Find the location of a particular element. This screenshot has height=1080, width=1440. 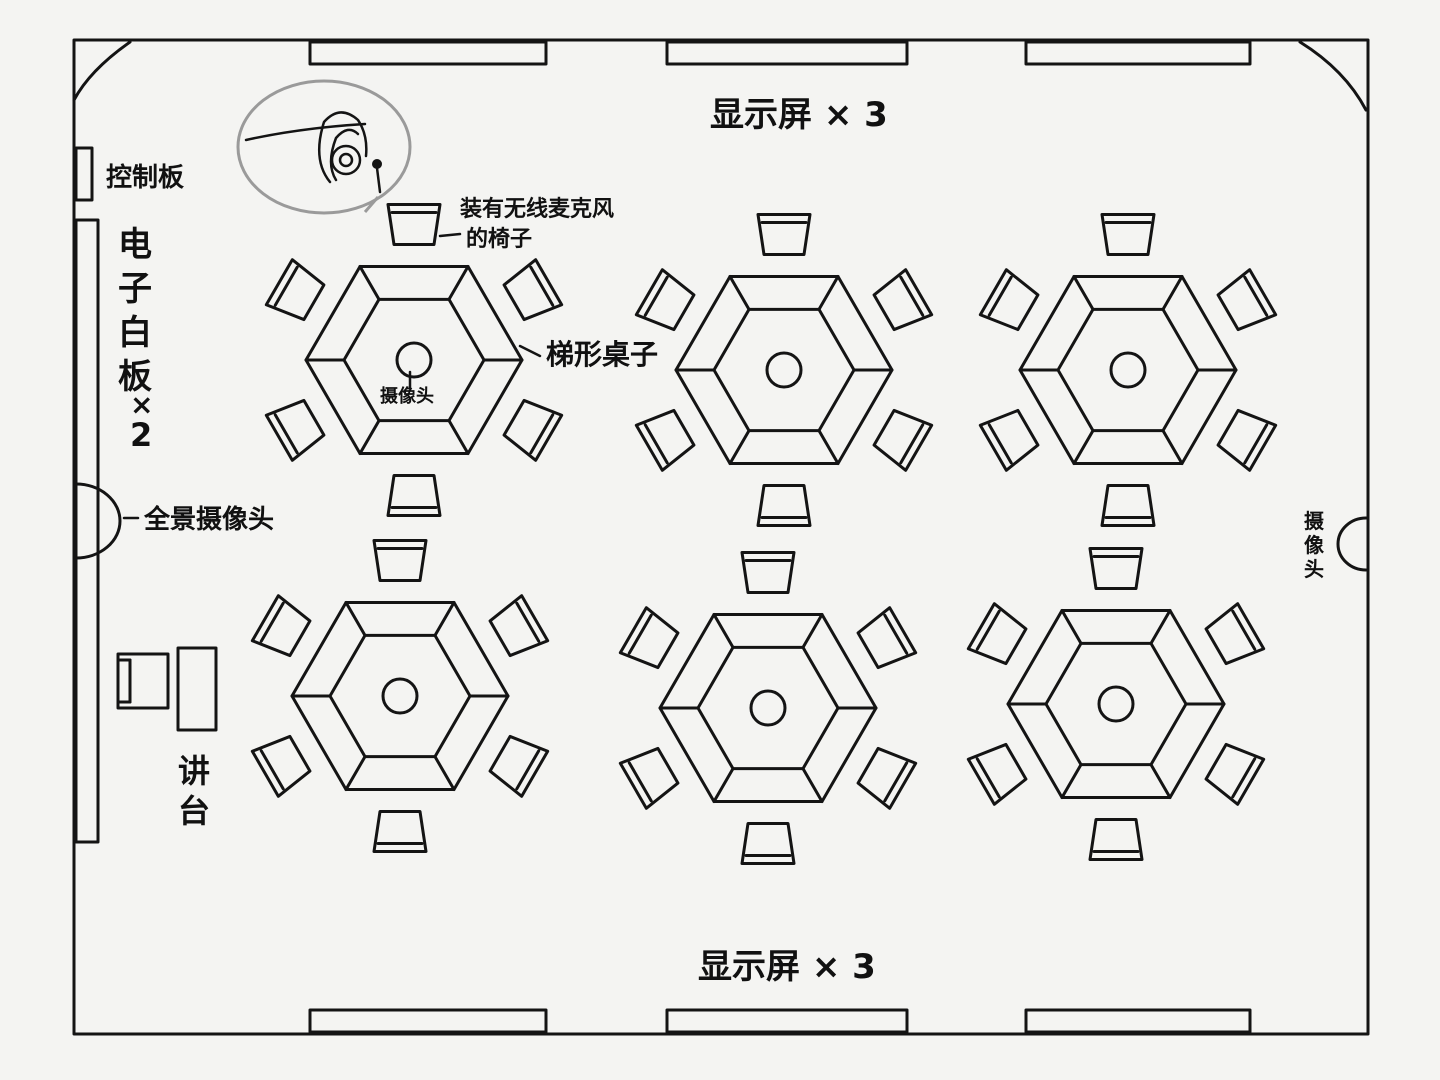

table-camera-label: 摄像头 is located at coordinates (407, 396).